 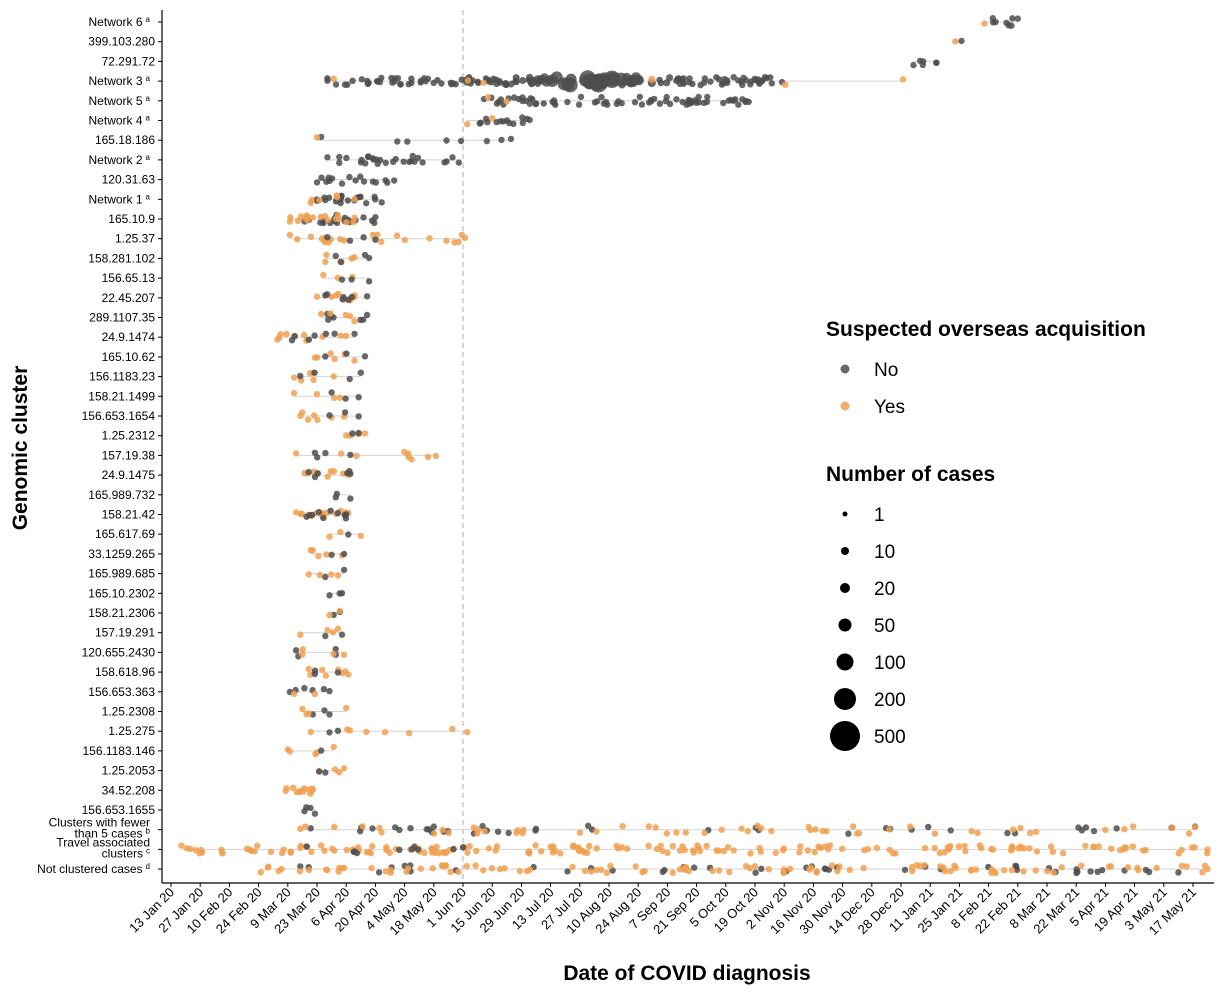 I want to click on y-tick-label: 156.1183.23, so click(x=122, y=377).